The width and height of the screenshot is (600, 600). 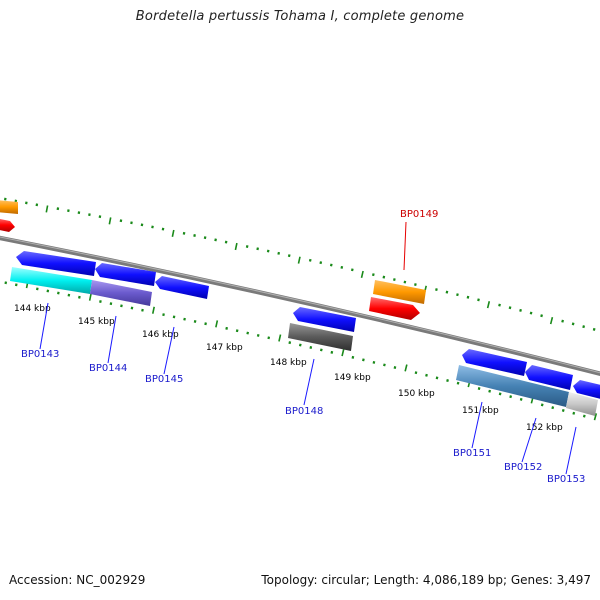 What do you see at coordinates (399, 292) in the screenshot?
I see `feature-bp0149-orange` at bounding box center [399, 292].